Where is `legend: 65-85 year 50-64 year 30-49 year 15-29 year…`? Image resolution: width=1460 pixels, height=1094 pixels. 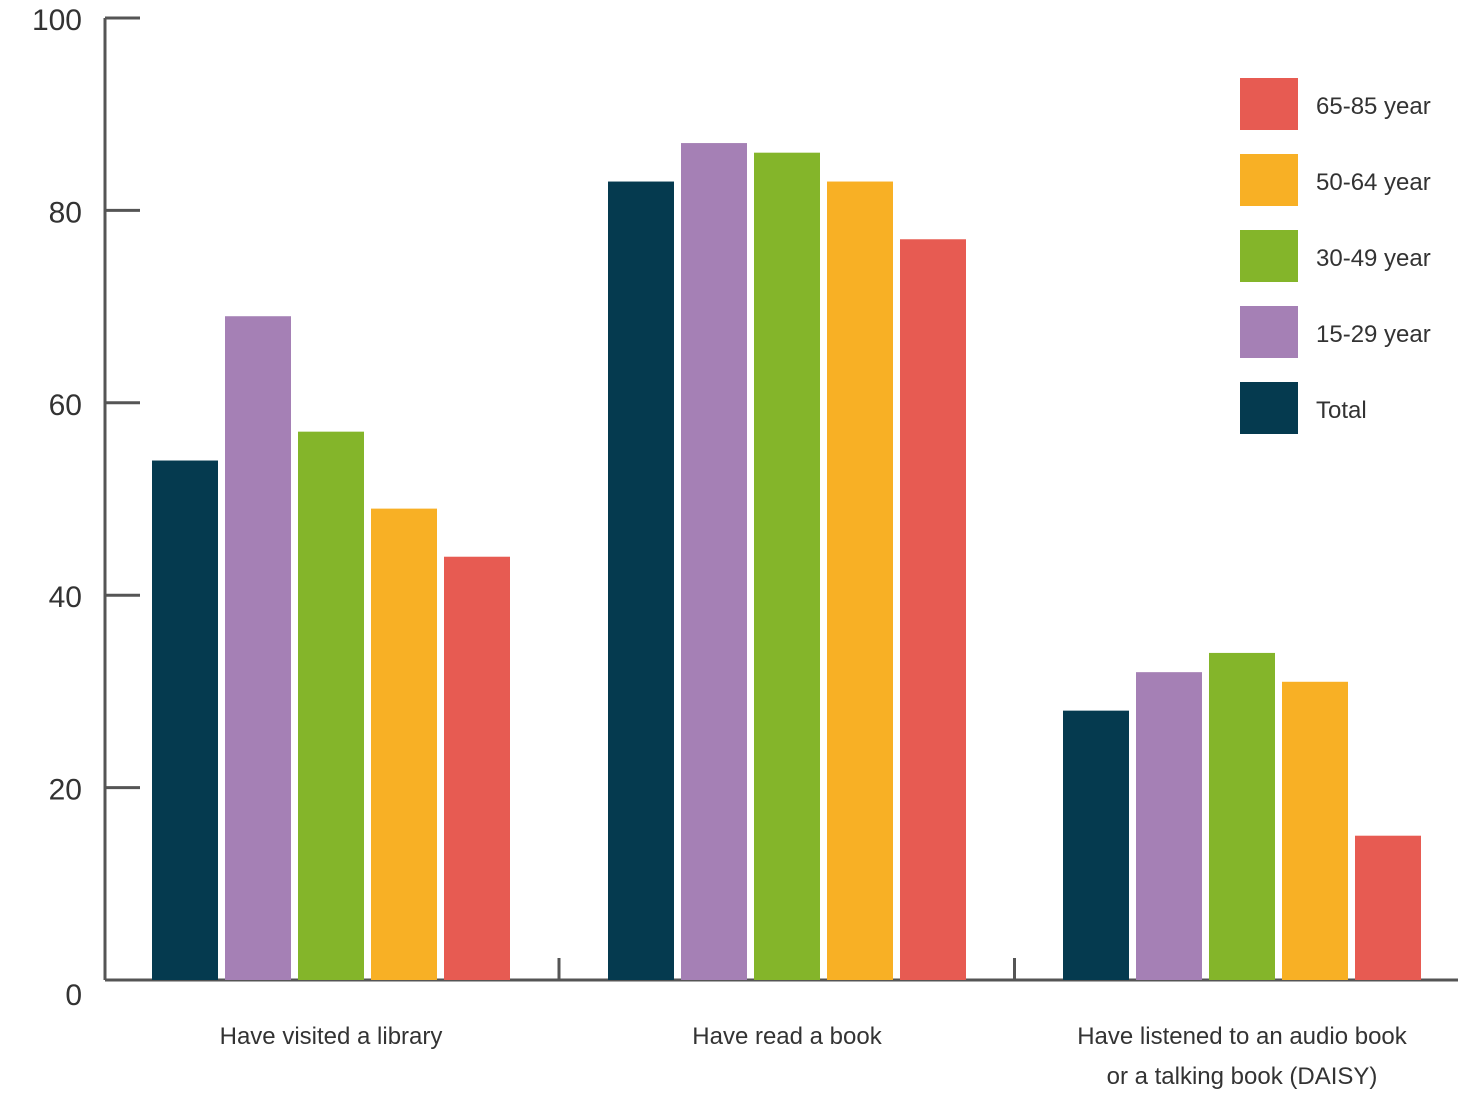
legend: 65-85 year 50-64 year 30-49 year 15-29 year… is located at coordinates (1335, 256).